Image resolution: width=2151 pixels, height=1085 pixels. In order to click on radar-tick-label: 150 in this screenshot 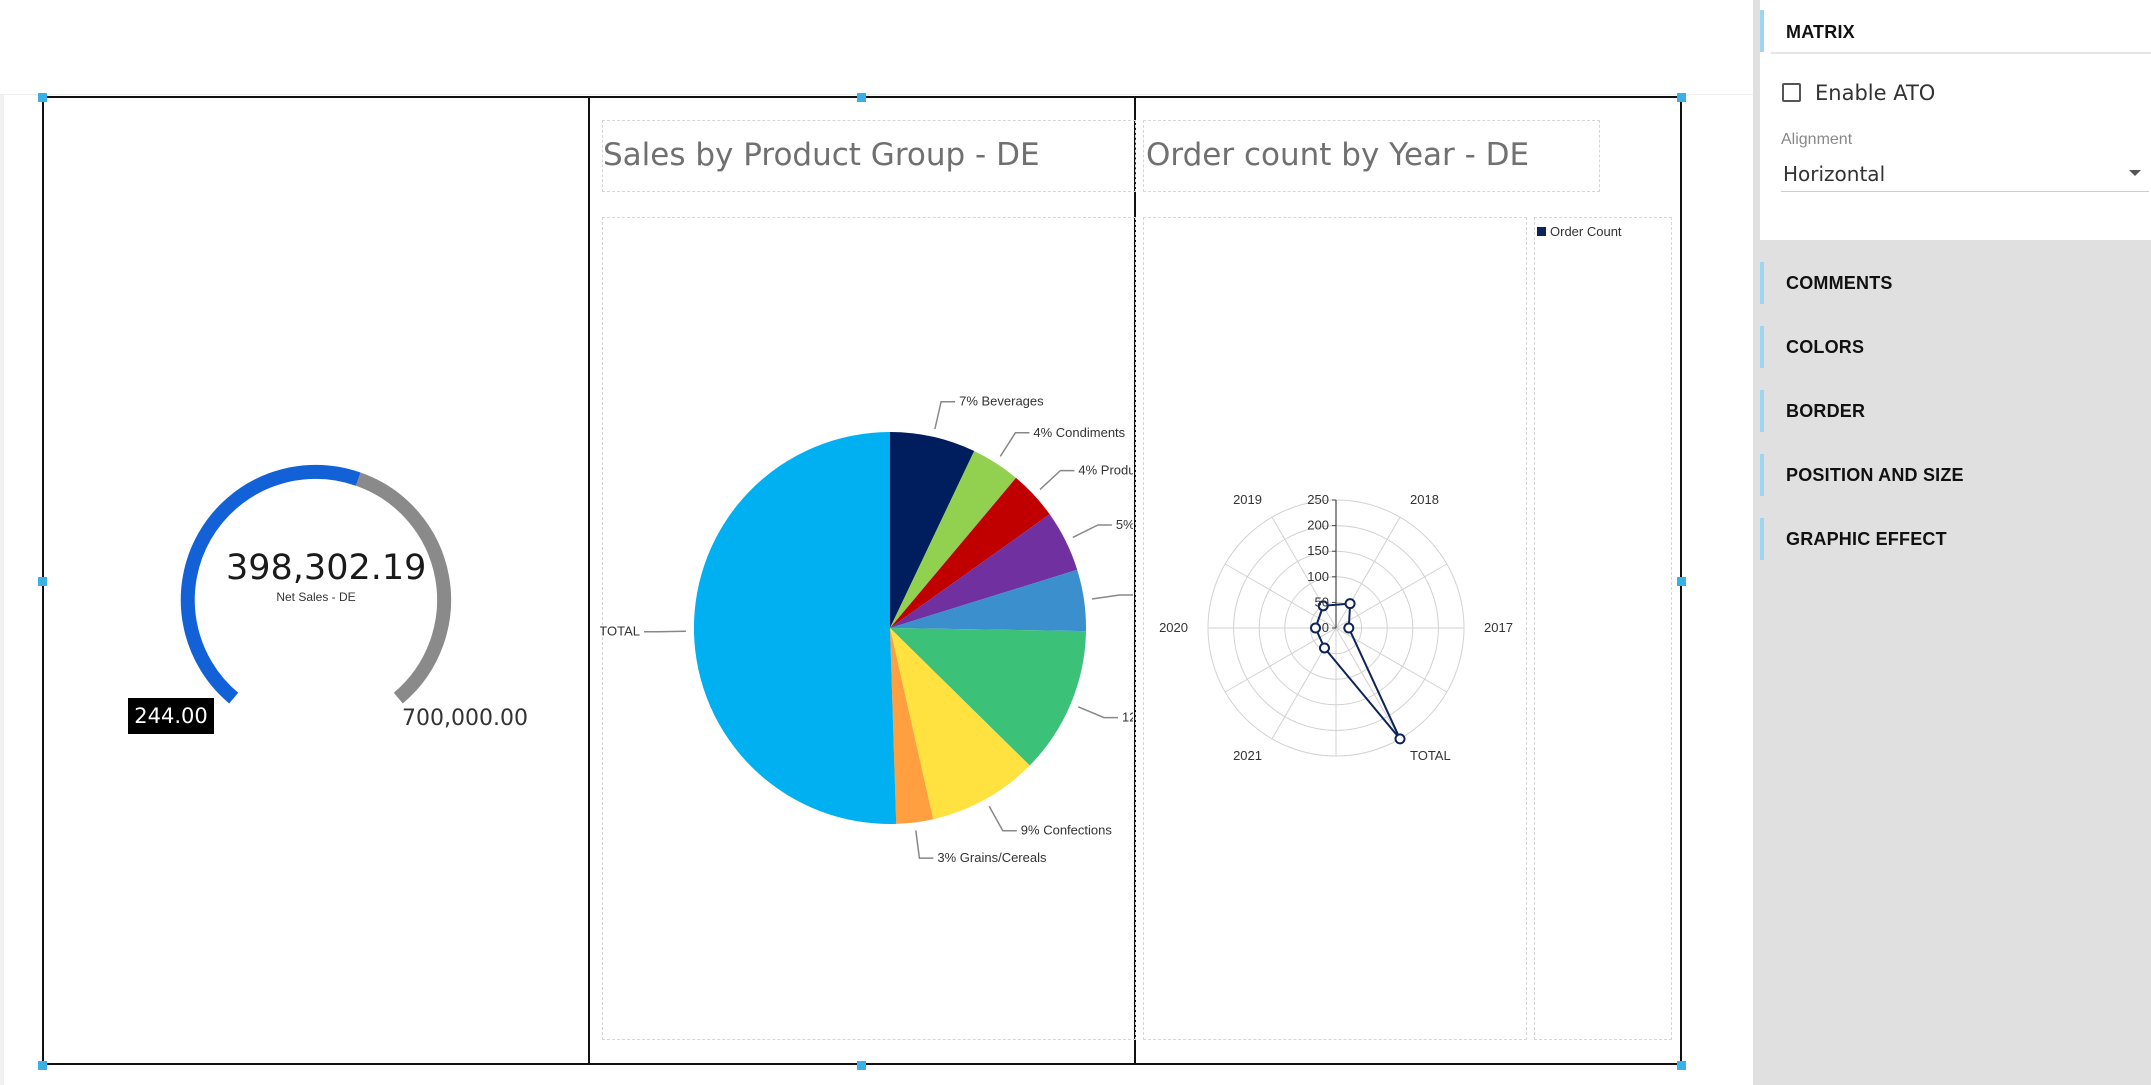, I will do `click(1318, 550)`.